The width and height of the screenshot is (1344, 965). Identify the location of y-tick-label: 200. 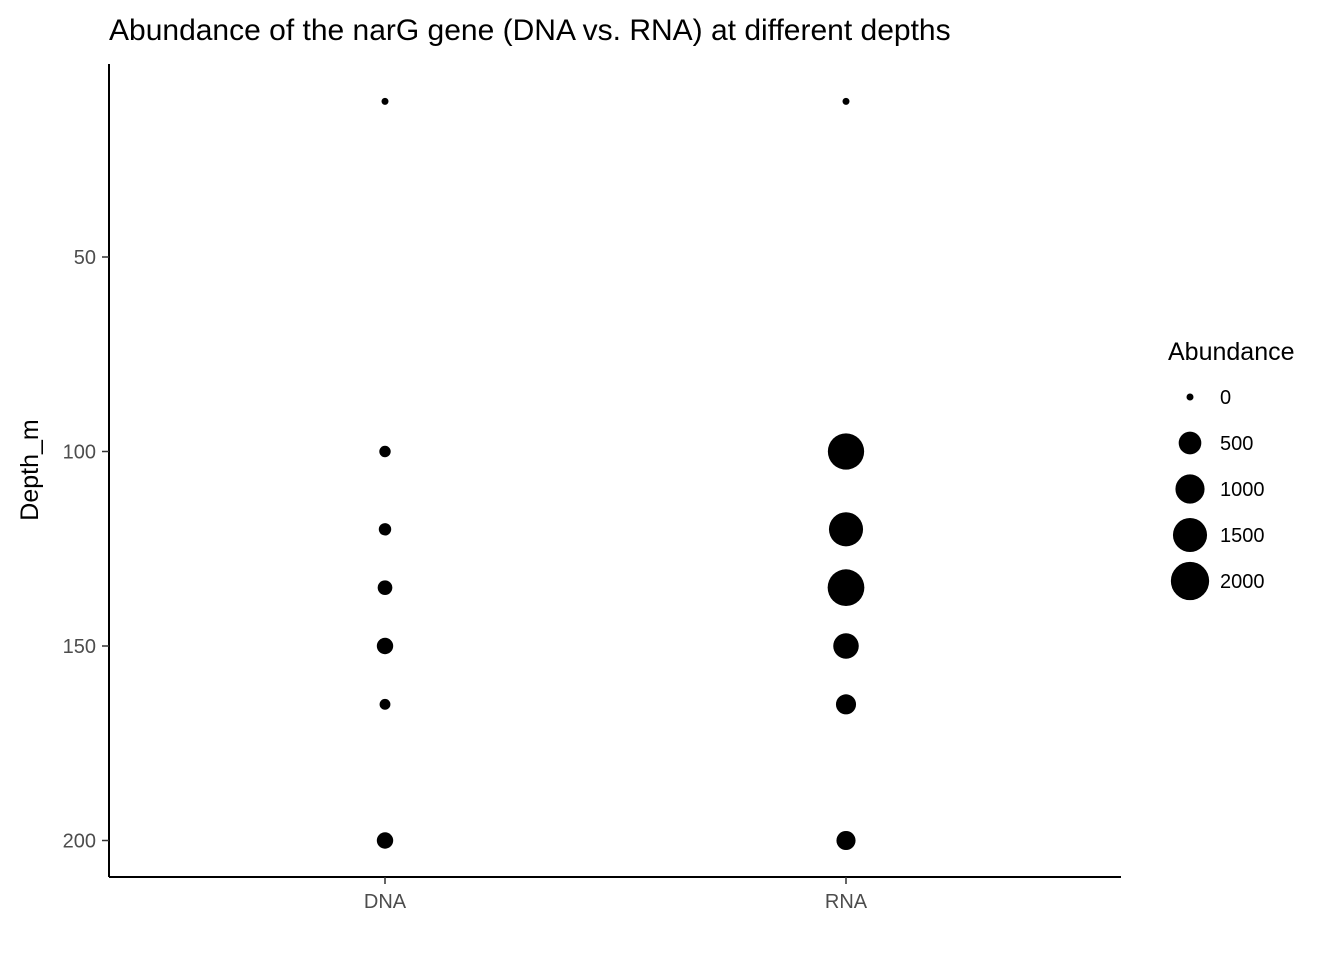
(79, 842).